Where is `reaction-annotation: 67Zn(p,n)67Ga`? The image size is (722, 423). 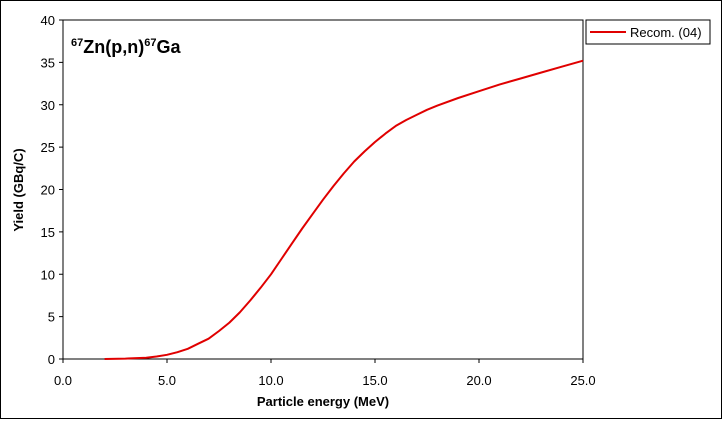 reaction-annotation: 67Zn(p,n)67Ga is located at coordinates (126, 47).